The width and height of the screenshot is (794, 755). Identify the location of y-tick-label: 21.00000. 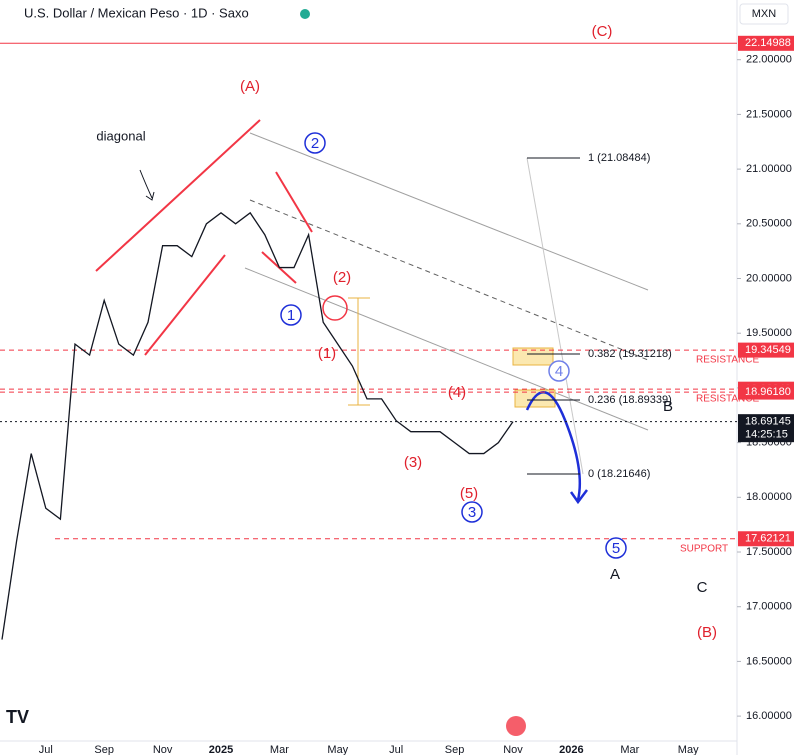
(769, 169).